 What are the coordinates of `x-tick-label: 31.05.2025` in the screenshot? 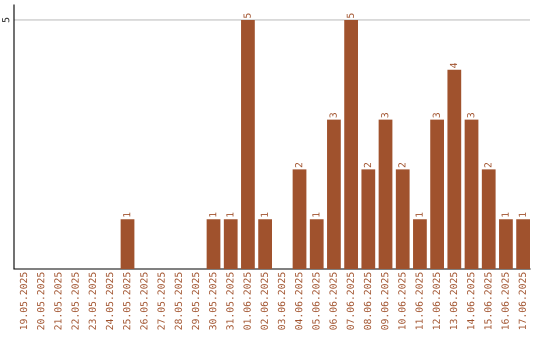 It's located at (230, 301).